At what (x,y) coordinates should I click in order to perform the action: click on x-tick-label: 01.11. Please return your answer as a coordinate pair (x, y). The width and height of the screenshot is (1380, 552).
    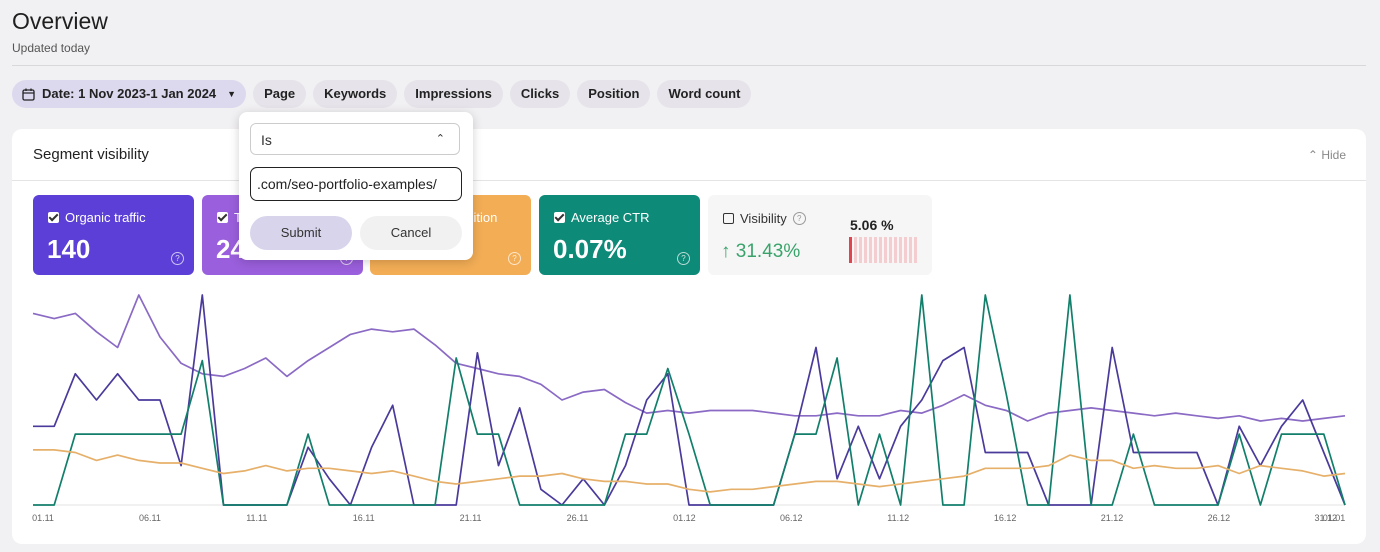
    Looking at the image, I should click on (43, 518).